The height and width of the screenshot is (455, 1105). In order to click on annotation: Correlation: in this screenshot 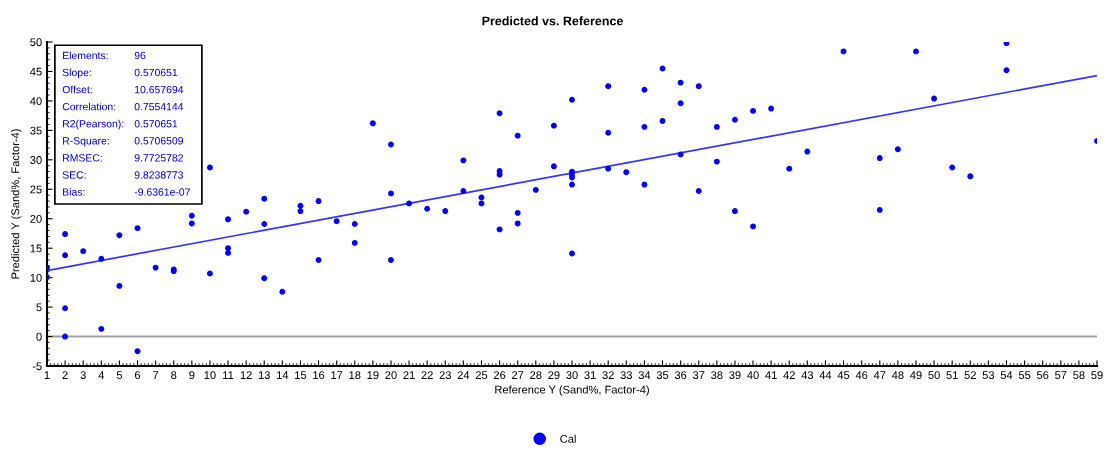, I will do `click(89, 106)`.